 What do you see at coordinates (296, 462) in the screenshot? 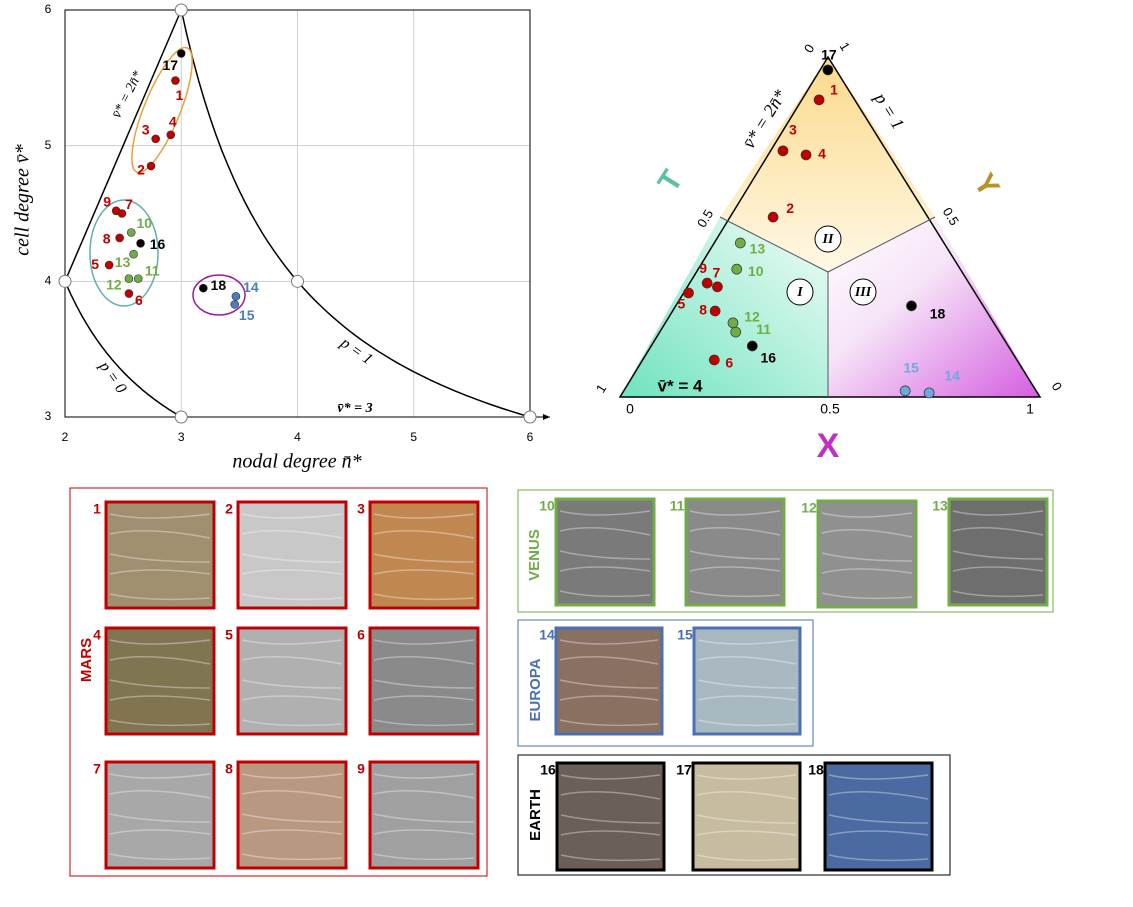
I see `x-axis-label: nodal degree n̄*` at bounding box center [296, 462].